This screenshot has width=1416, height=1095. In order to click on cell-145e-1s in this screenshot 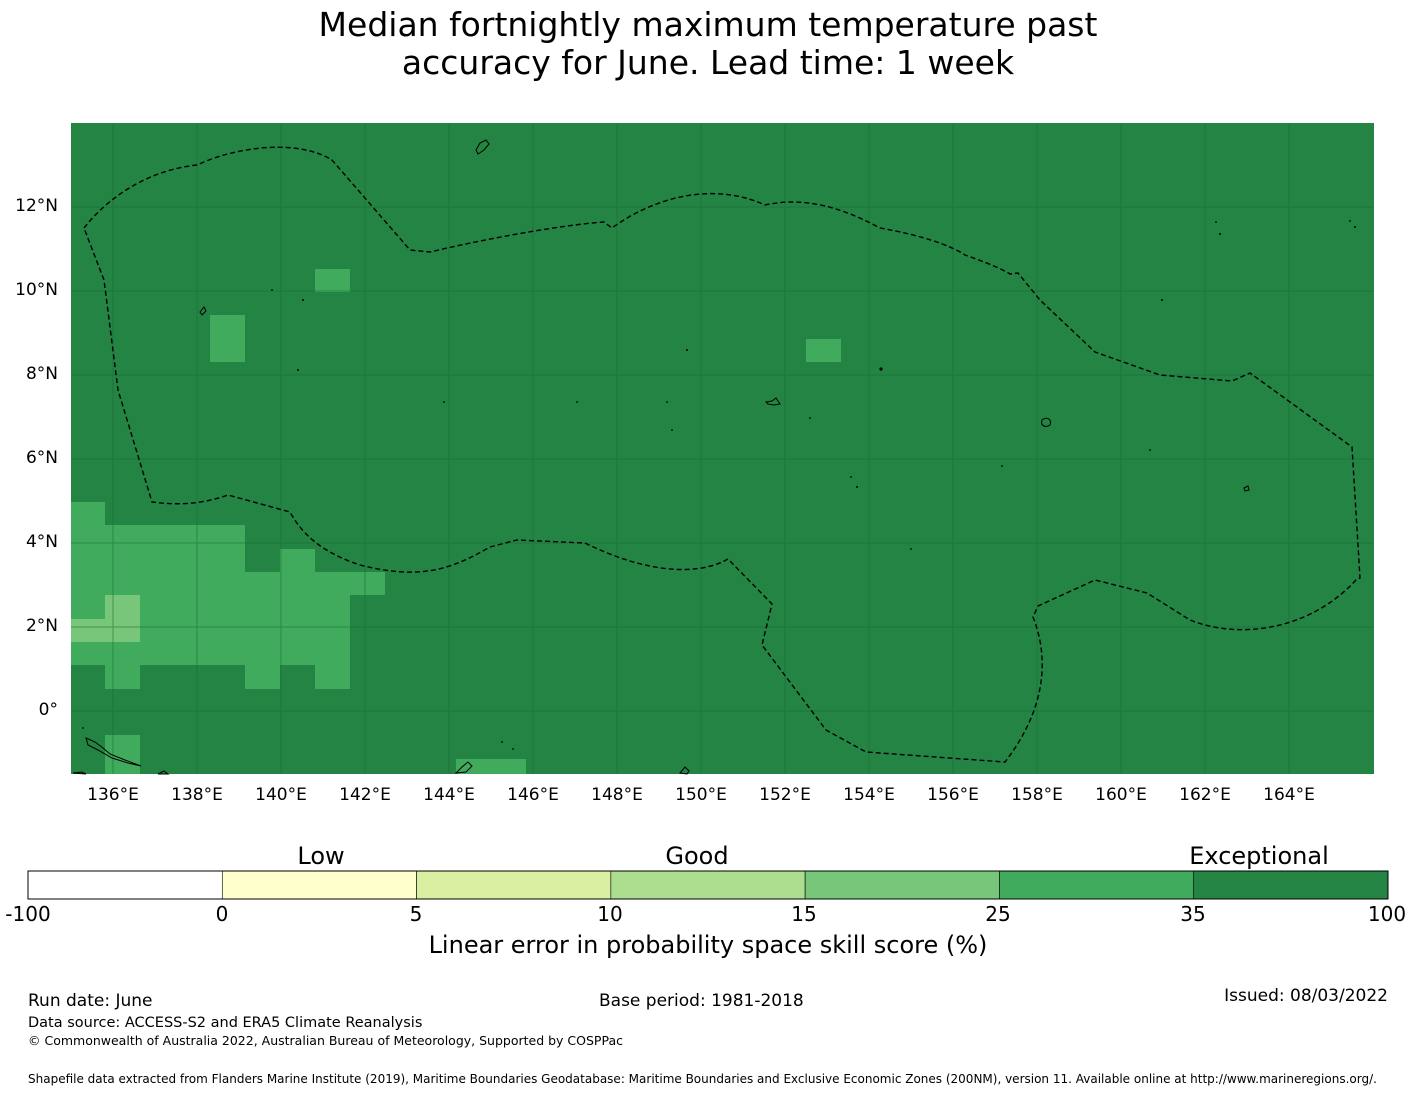, I will do `click(491, 766)`.